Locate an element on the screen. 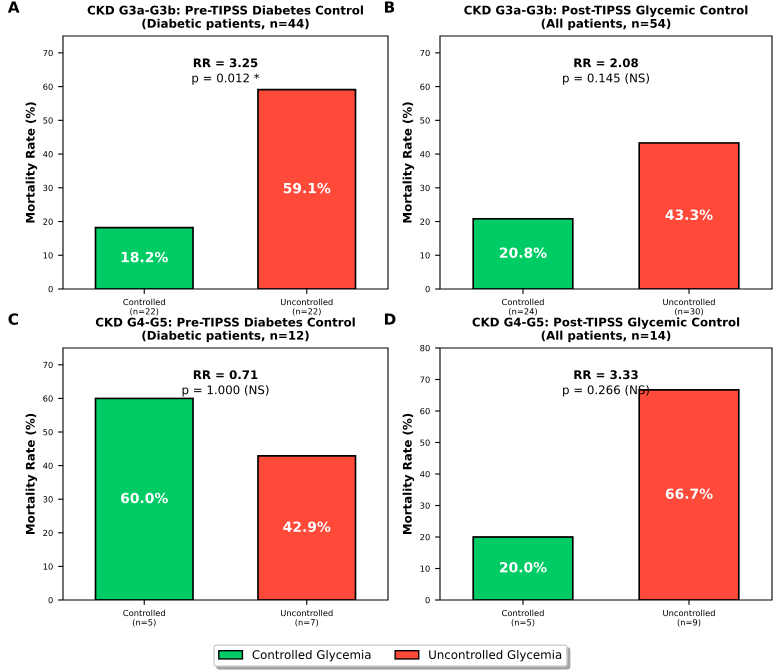 Image resolution: width=781 pixels, height=672 pixels. text: C is located at coordinates (13, 319).